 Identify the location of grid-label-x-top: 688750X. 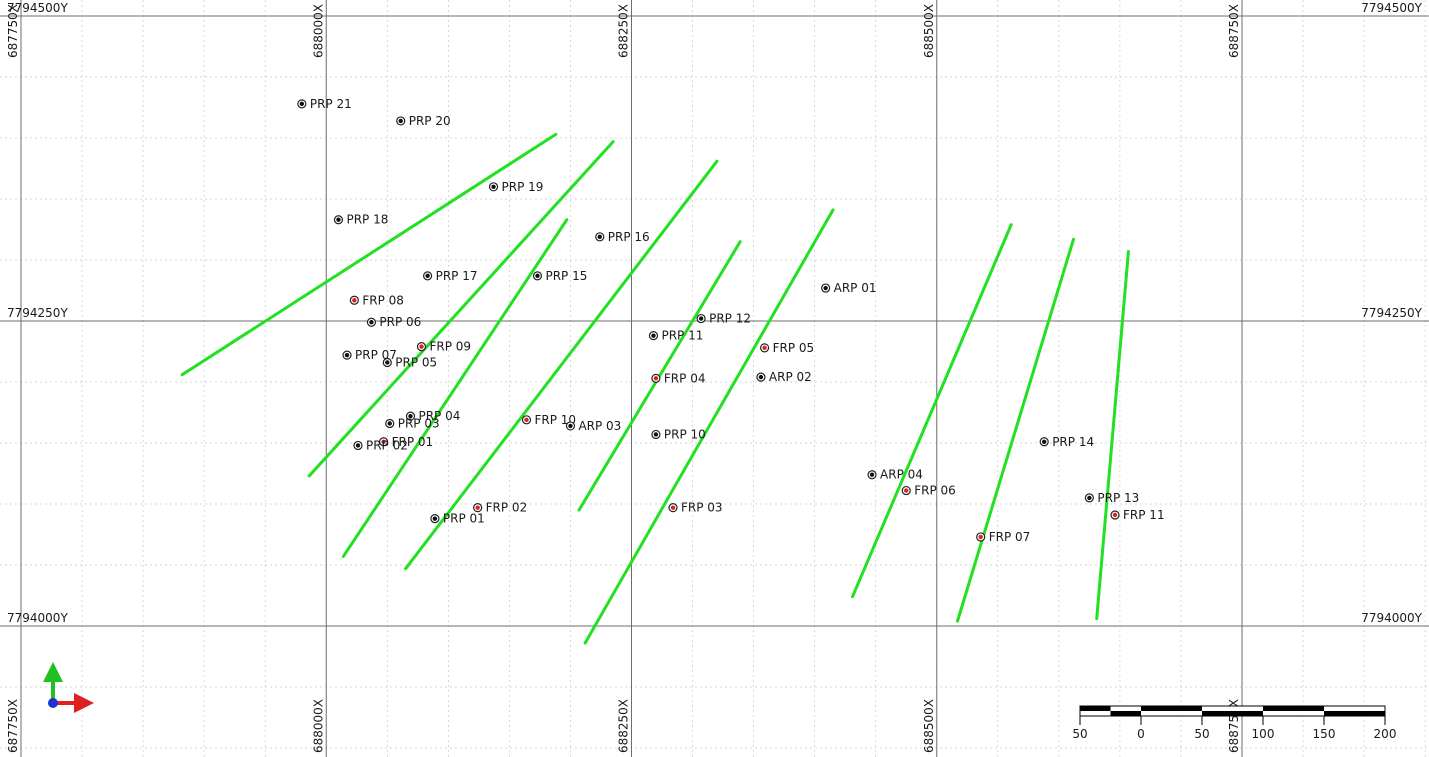
(1234, 31).